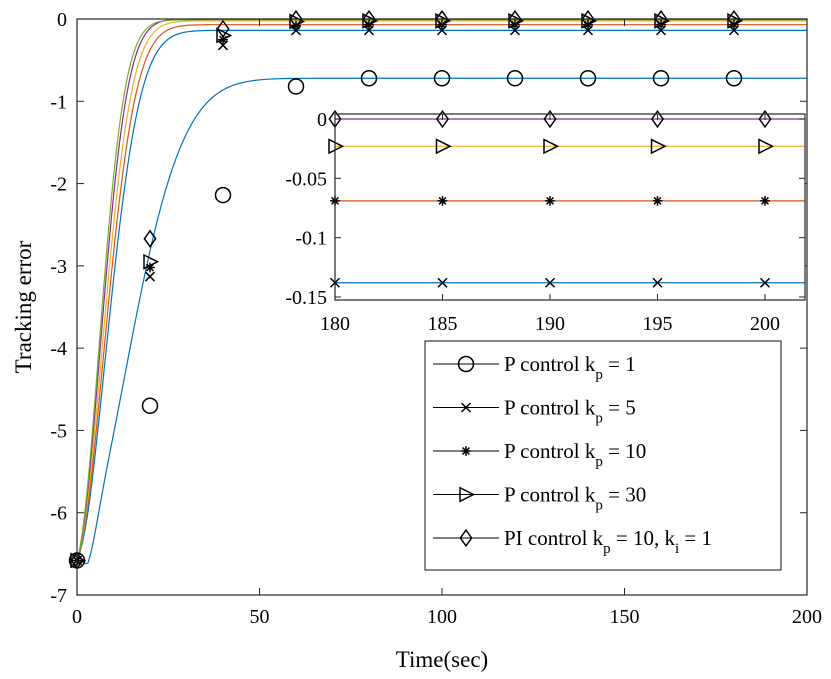 Image resolution: width=831 pixels, height=679 pixels. I want to click on inset-x-tick-label: 185, so click(443, 324).